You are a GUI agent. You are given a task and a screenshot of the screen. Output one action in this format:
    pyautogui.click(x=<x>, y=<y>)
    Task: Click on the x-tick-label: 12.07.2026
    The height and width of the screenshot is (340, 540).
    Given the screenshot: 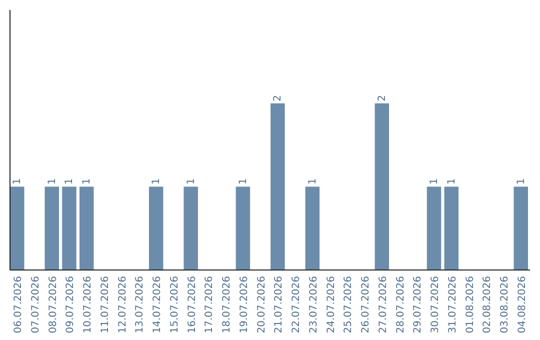 What is the action you would take?
    pyautogui.click(x=122, y=305)
    